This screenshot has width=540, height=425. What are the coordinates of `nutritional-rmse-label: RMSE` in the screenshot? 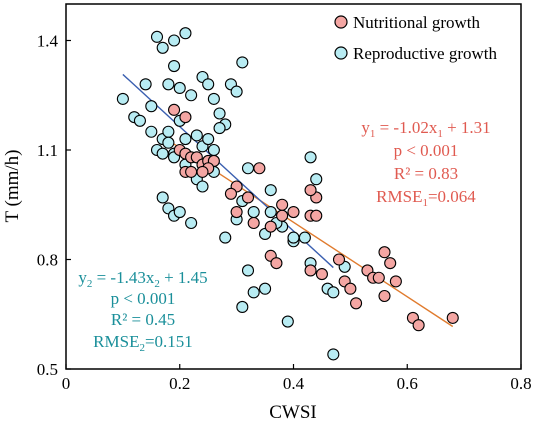 It's located at (399, 196).